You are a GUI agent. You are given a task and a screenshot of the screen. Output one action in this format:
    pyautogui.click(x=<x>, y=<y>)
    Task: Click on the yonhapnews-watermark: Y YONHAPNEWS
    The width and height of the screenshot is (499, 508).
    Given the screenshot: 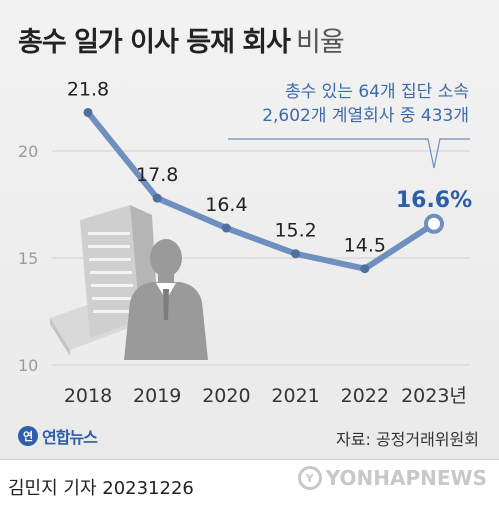 What is the action you would take?
    pyautogui.click(x=392, y=478)
    